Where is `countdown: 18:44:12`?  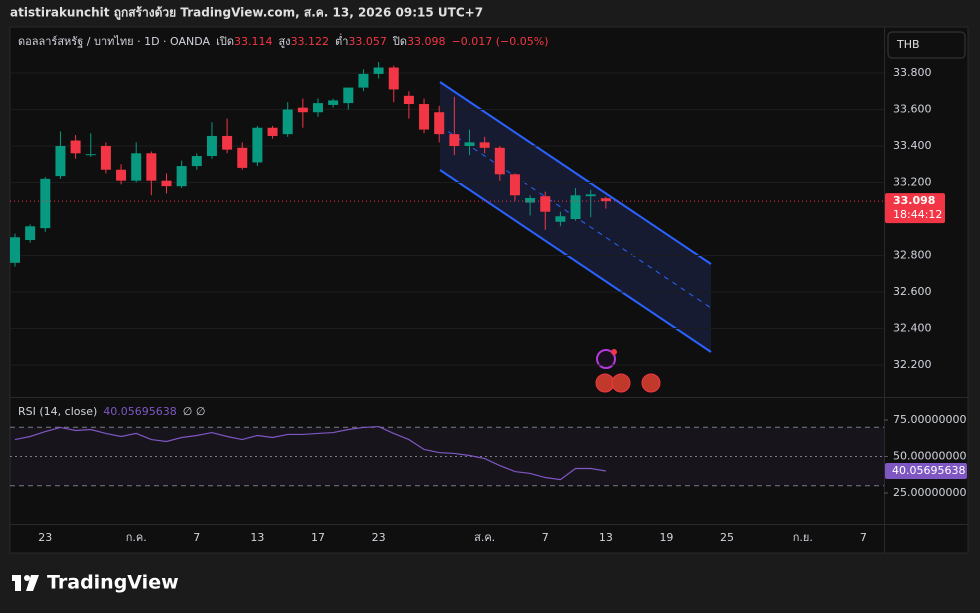
countdown: 18:44:12 is located at coordinates (917, 214).